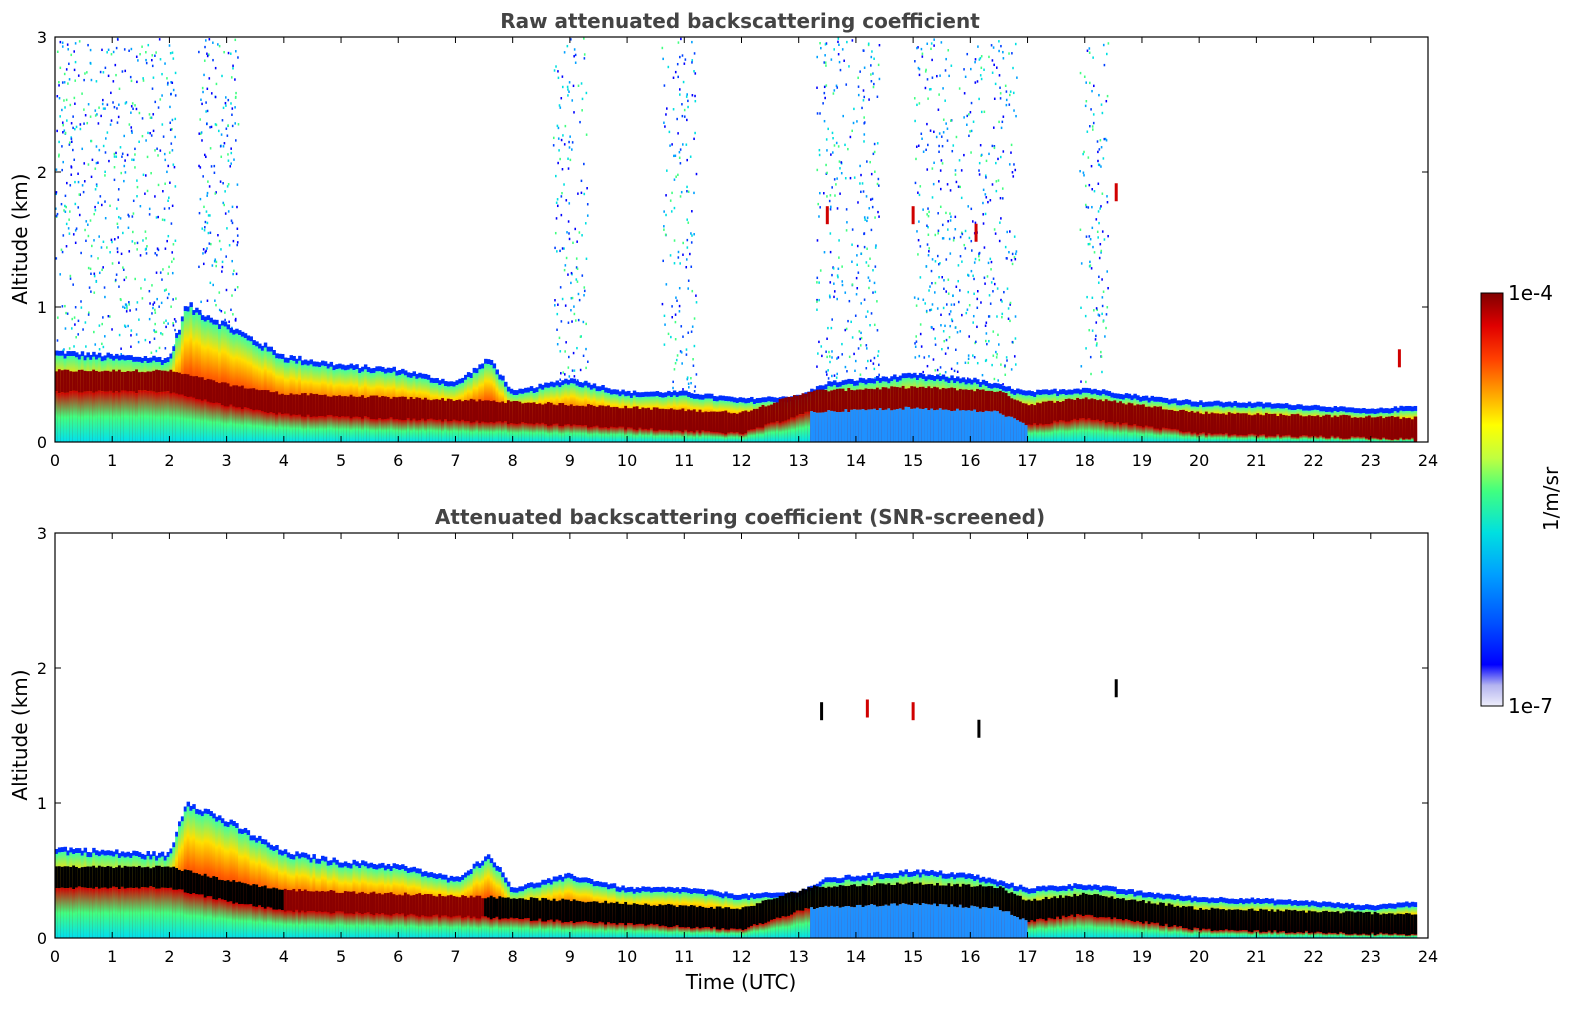 The height and width of the screenshot is (1020, 1595). Describe the element at coordinates (736, 372) in the screenshot. I see `backscatter-layer` at that location.